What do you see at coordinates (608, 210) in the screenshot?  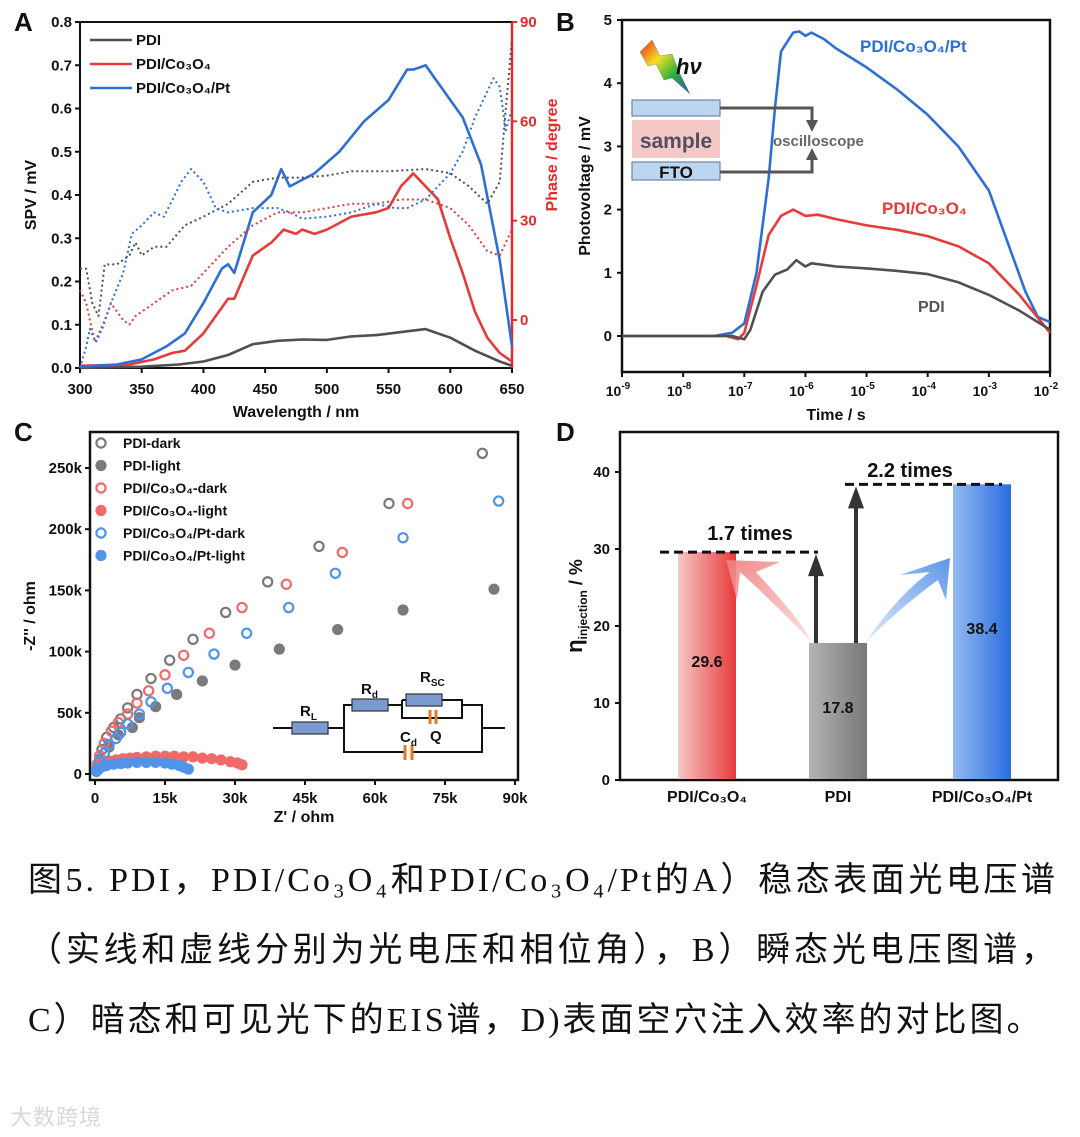 I see `y-tick-label: 2` at bounding box center [608, 210].